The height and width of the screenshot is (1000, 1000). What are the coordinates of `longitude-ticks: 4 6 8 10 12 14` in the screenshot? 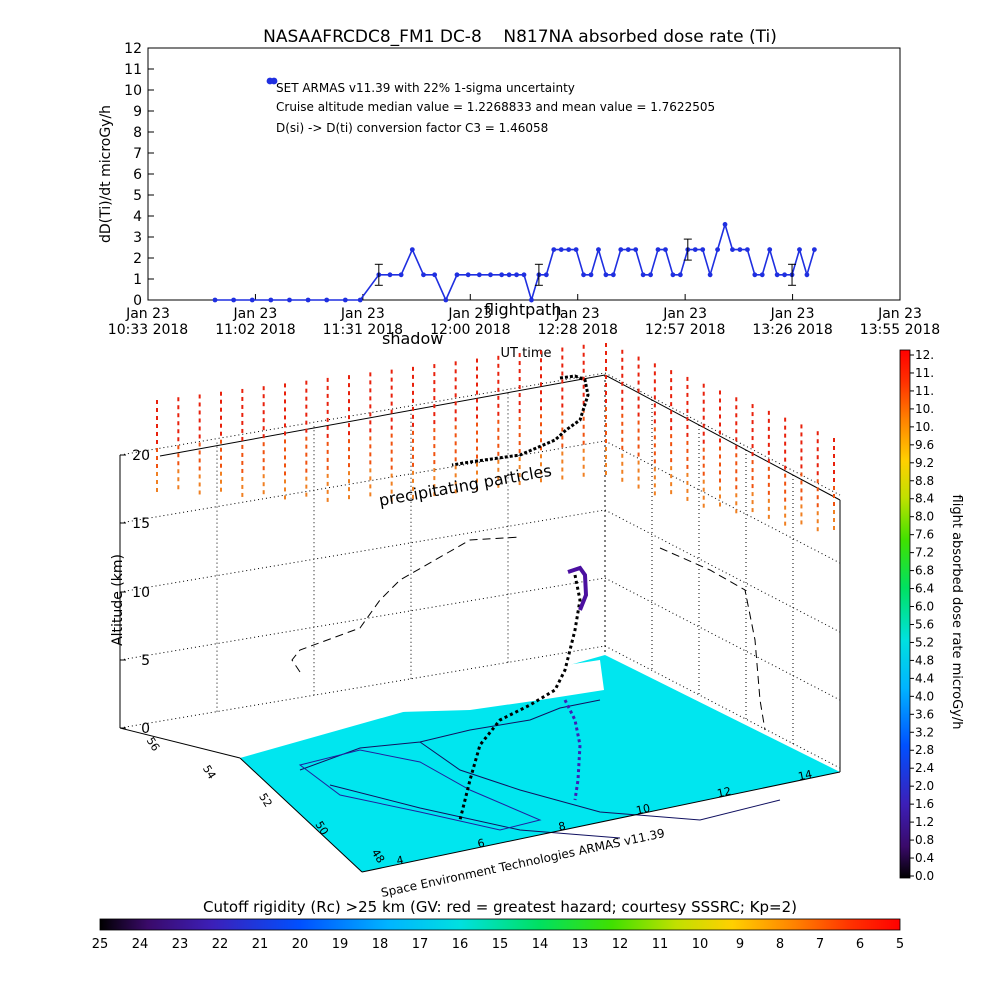 It's located at (604, 818).